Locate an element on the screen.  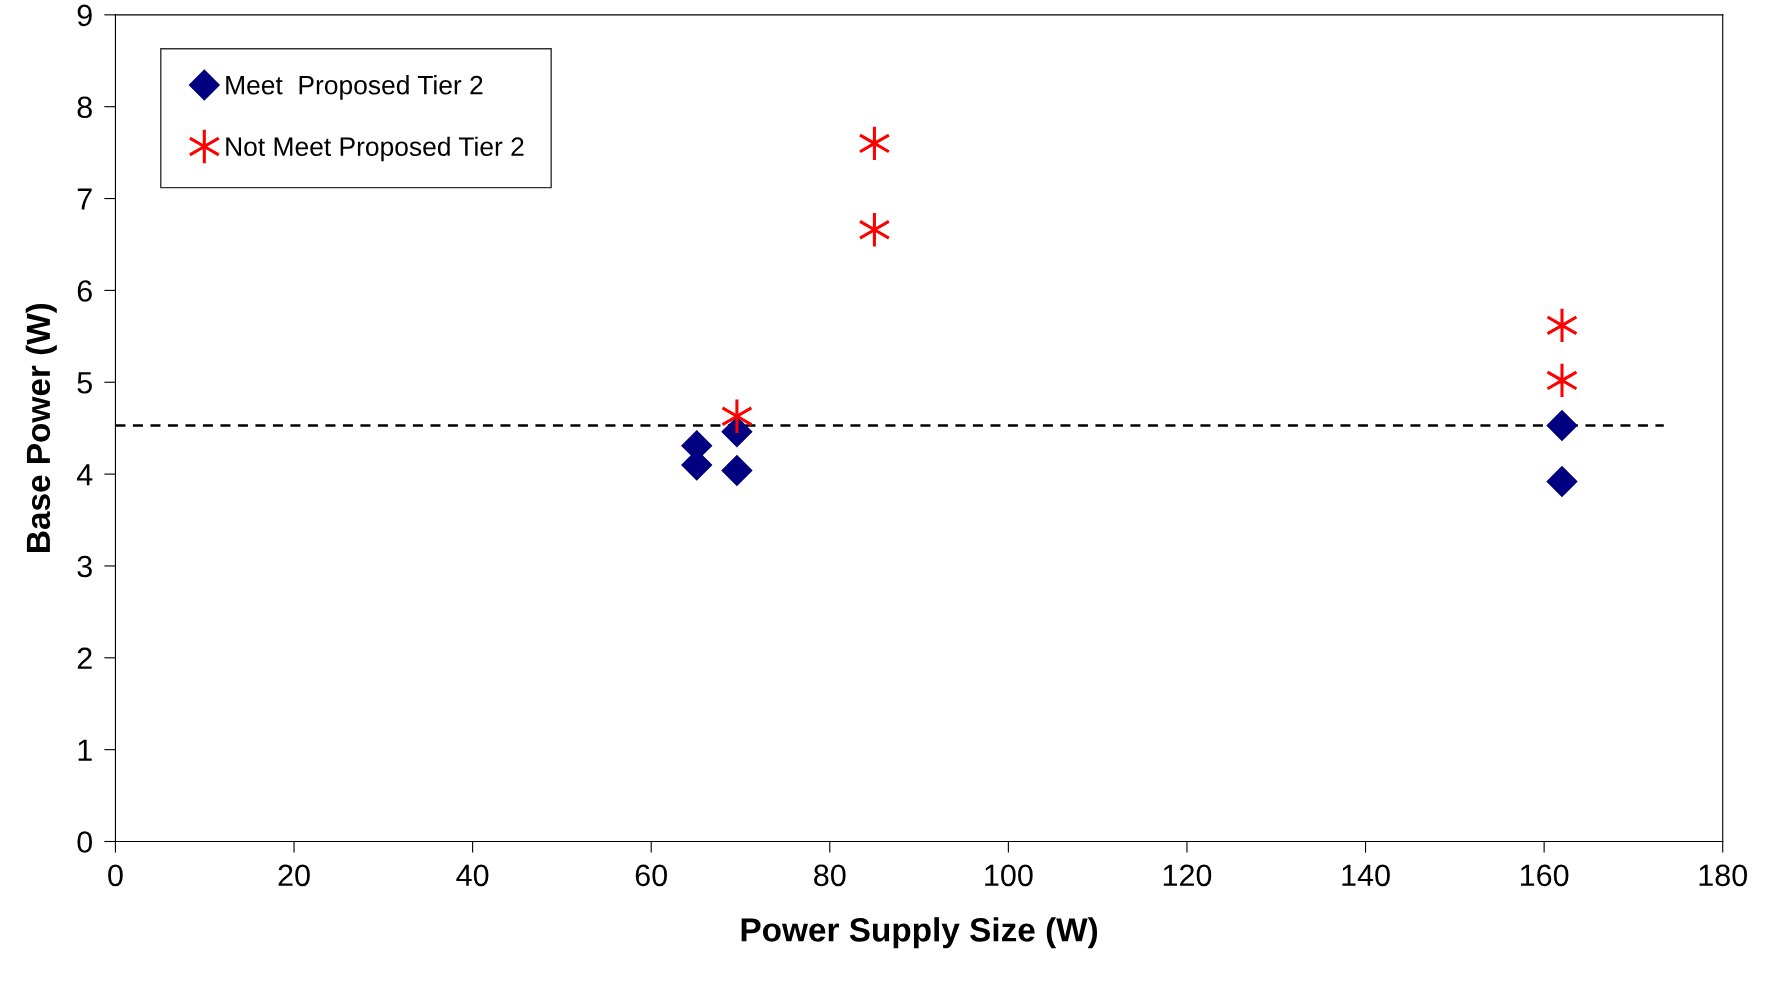
y-tick-label: 3 is located at coordinates (84, 566).